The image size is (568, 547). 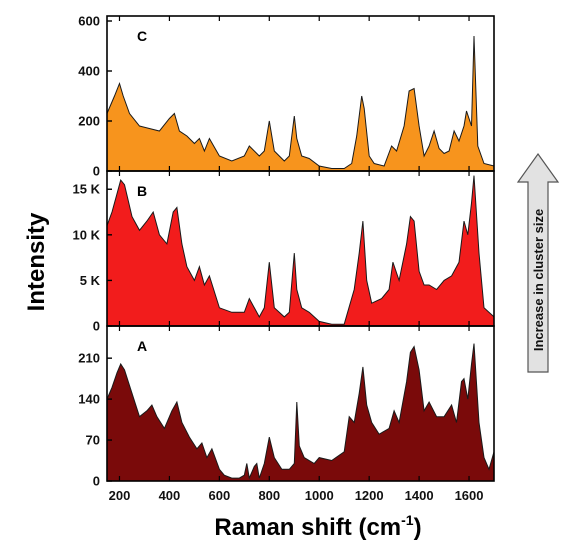 I want to click on panel-label-a: A, so click(x=142, y=346).